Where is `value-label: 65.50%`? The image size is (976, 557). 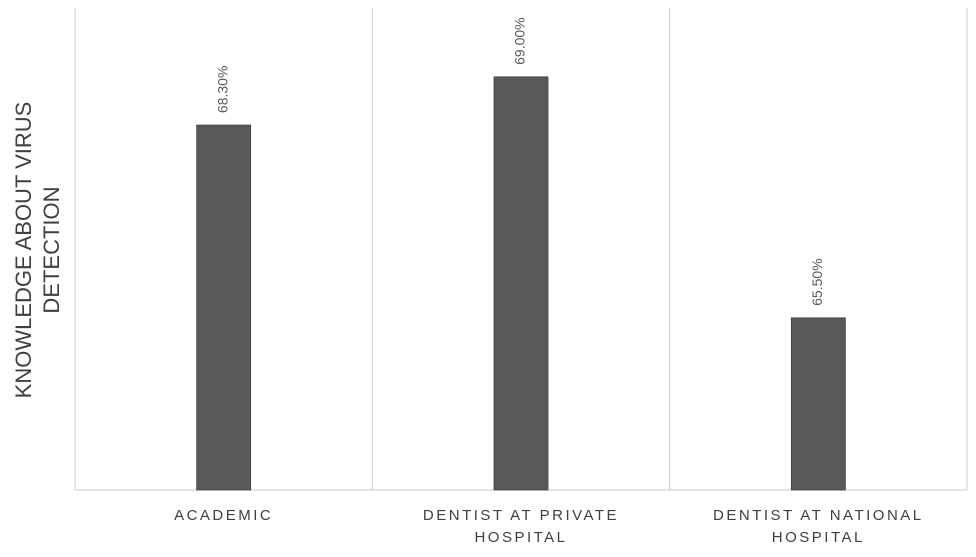 value-label: 65.50% is located at coordinates (817, 281).